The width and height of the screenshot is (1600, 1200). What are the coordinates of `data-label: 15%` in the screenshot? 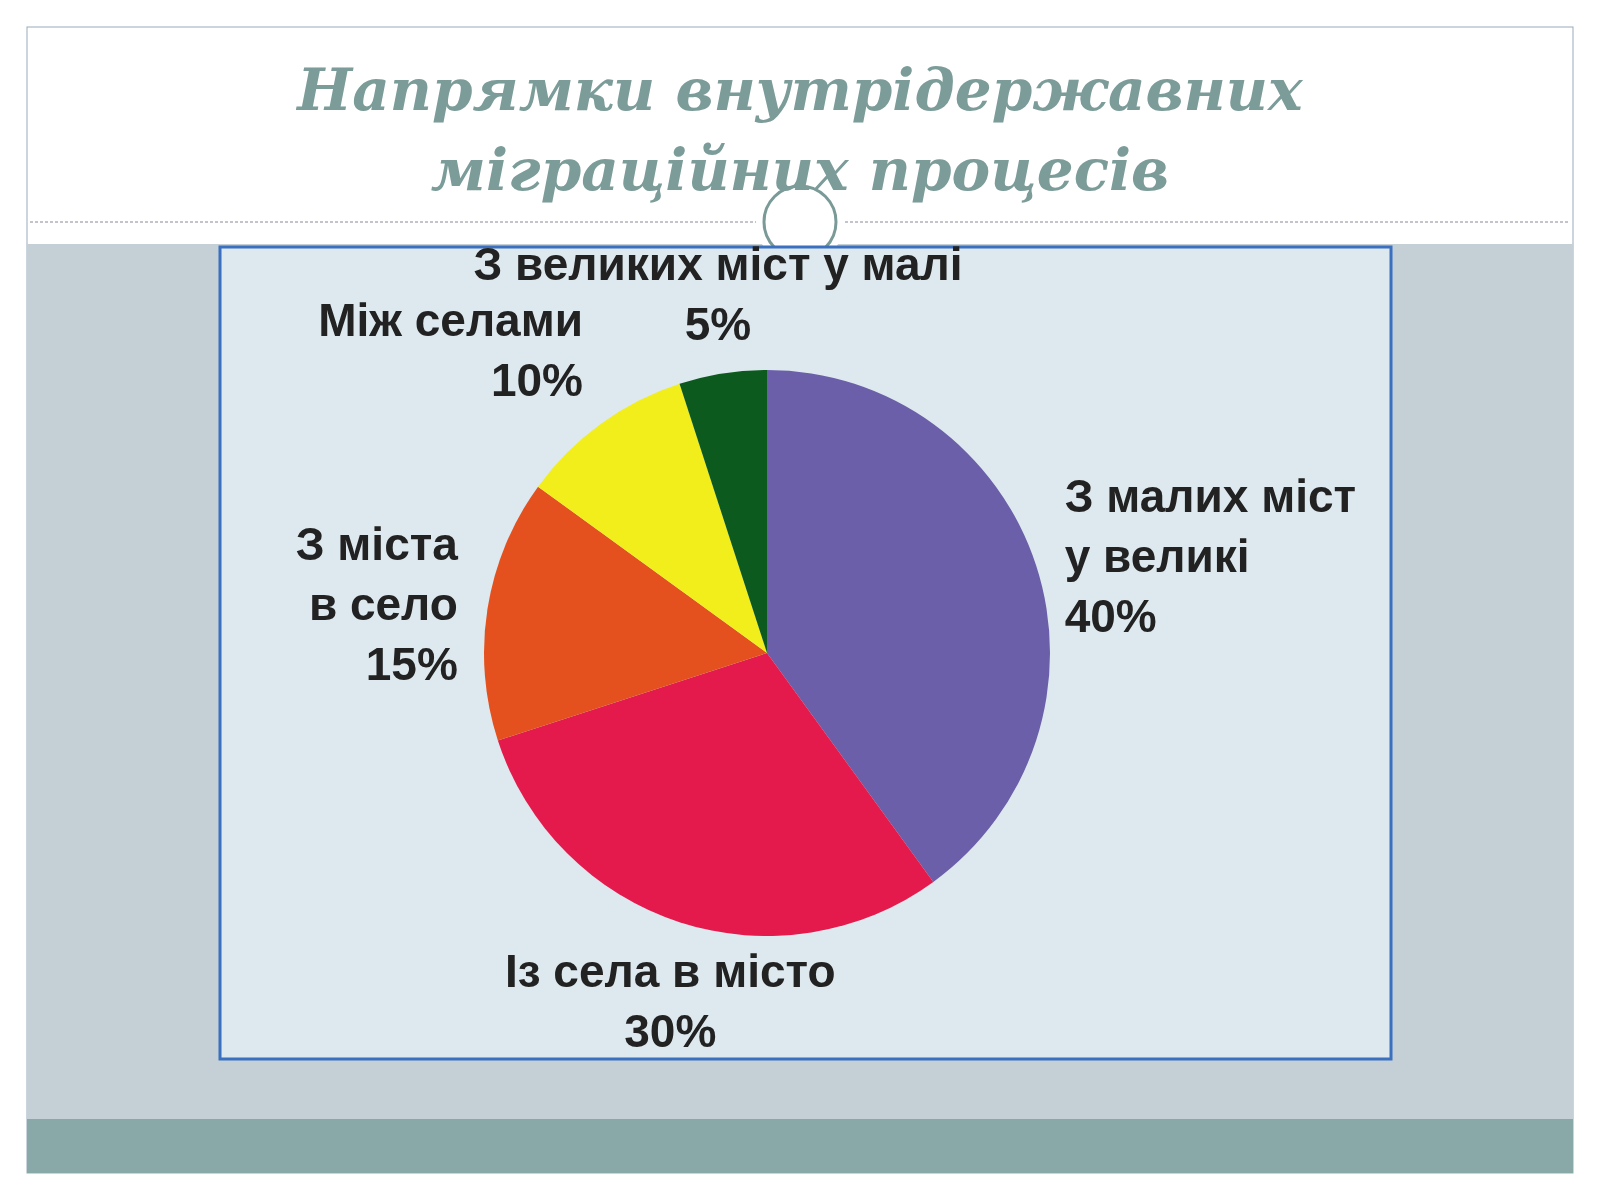 It's located at (411, 664).